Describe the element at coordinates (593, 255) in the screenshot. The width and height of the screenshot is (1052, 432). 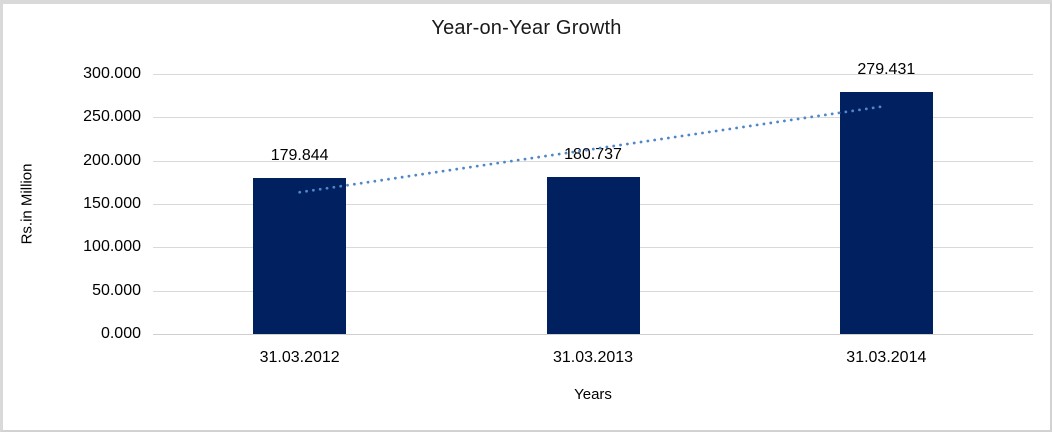
I see `bar-31.03.2013` at that location.